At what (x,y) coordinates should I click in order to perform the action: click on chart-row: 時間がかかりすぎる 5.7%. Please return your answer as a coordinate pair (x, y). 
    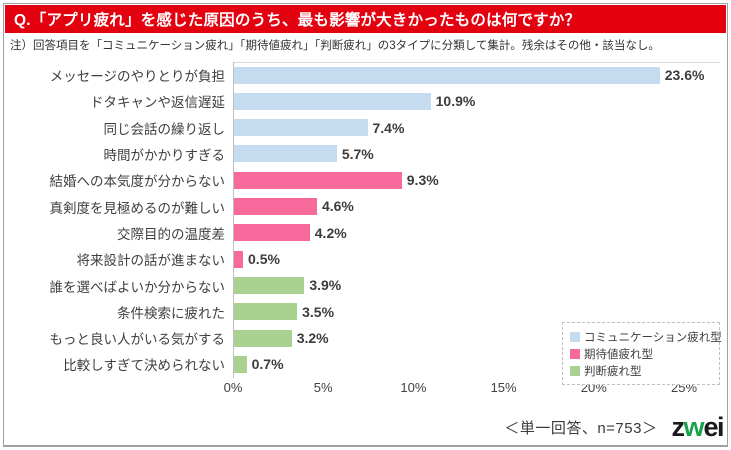
    Looking at the image, I should click on (365, 154).